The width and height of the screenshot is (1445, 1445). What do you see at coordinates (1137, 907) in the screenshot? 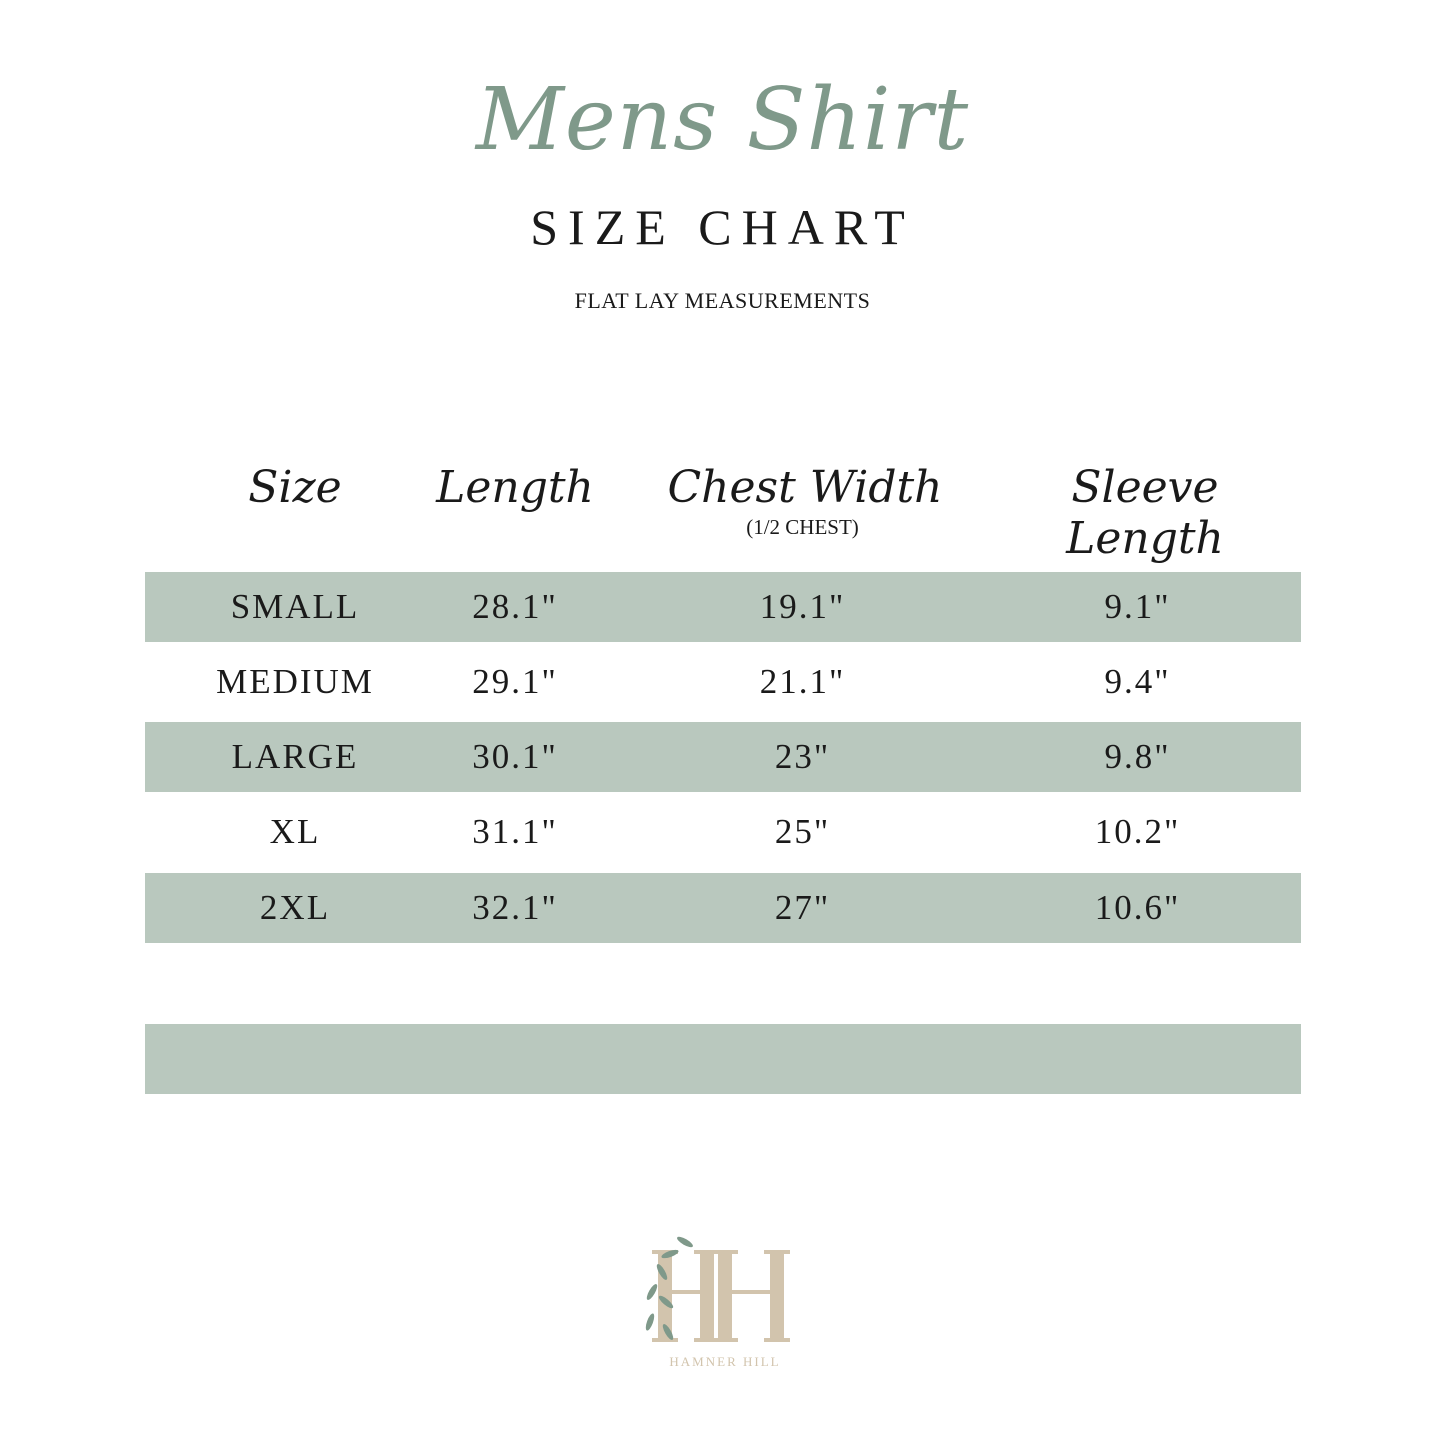
I see `cell-sleeve-length: 10.6"` at bounding box center [1137, 907].